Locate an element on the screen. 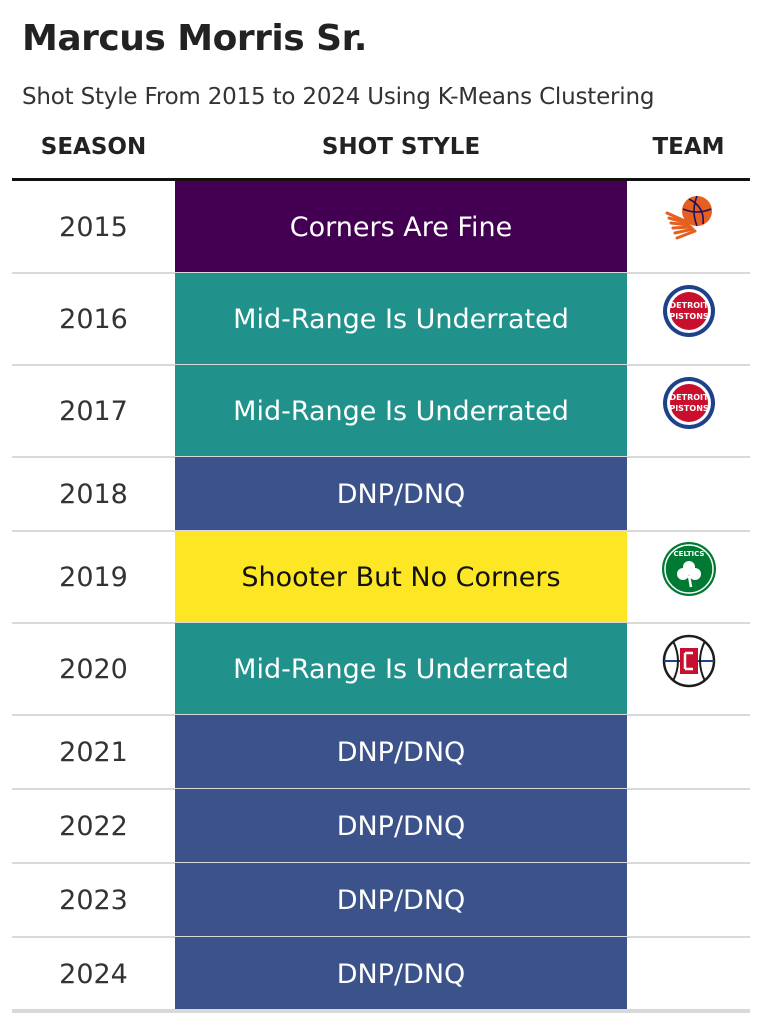 The width and height of the screenshot is (760, 1022). bottom-rule is located at coordinates (381, 1011).